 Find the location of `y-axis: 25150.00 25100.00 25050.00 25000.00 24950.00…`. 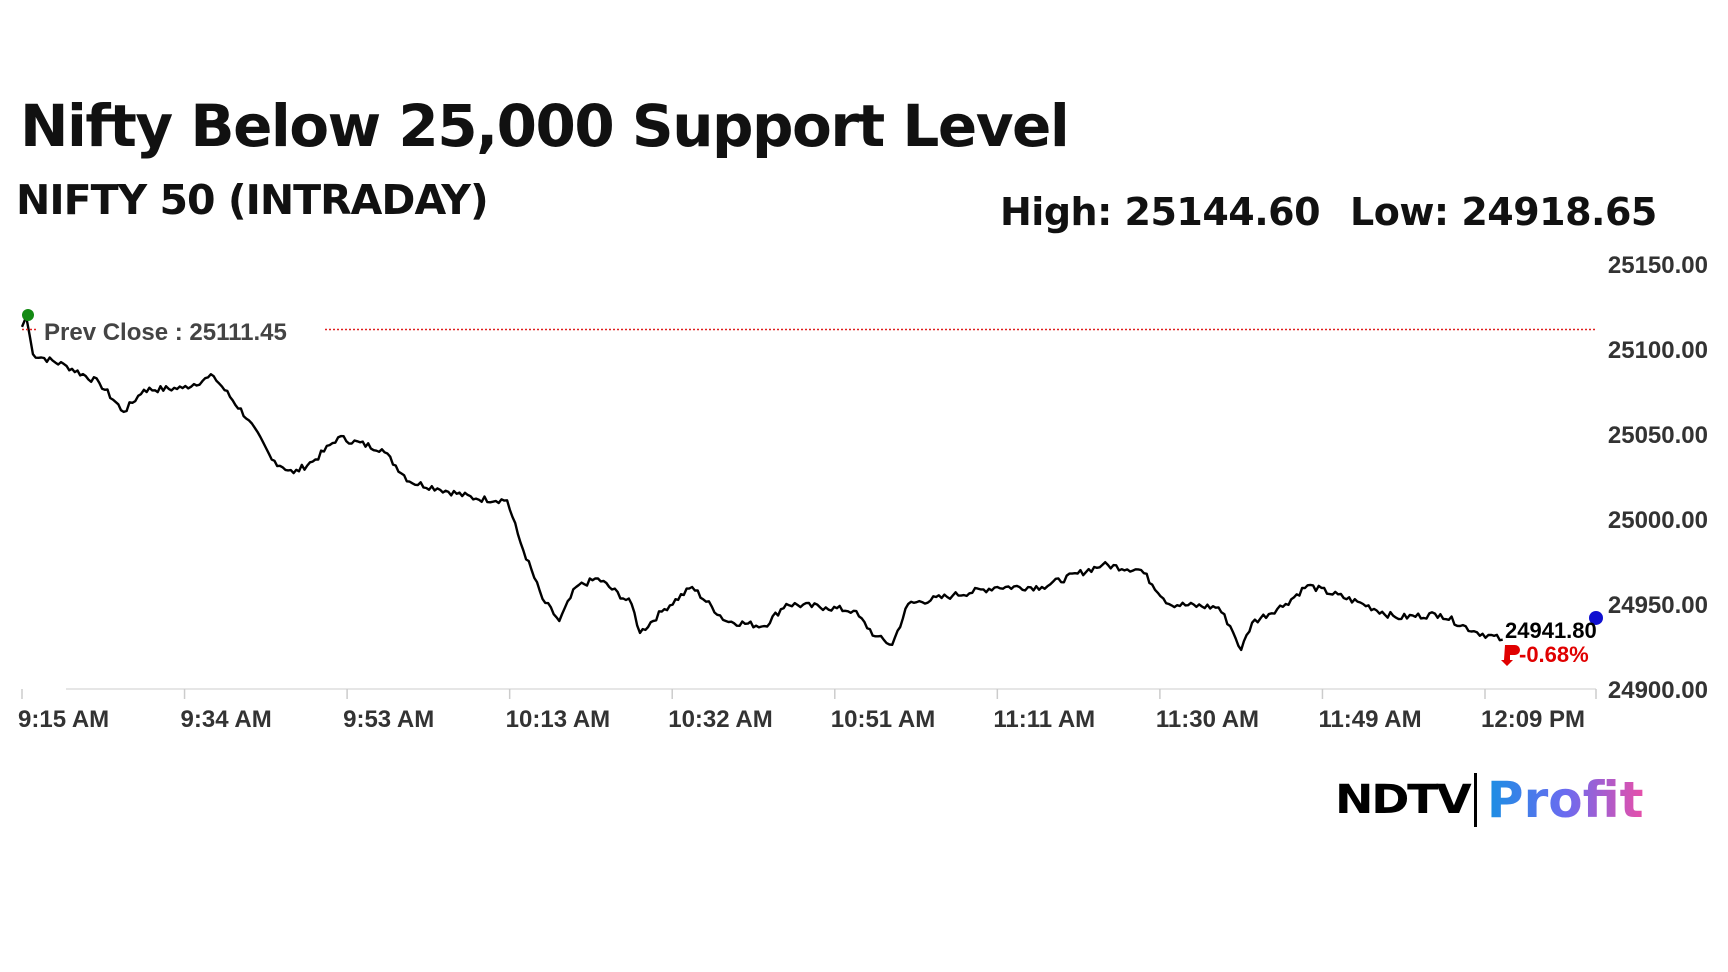

y-axis: 25150.00 25100.00 25050.00 25000.00 24950.00… is located at coordinates (1658, 478).